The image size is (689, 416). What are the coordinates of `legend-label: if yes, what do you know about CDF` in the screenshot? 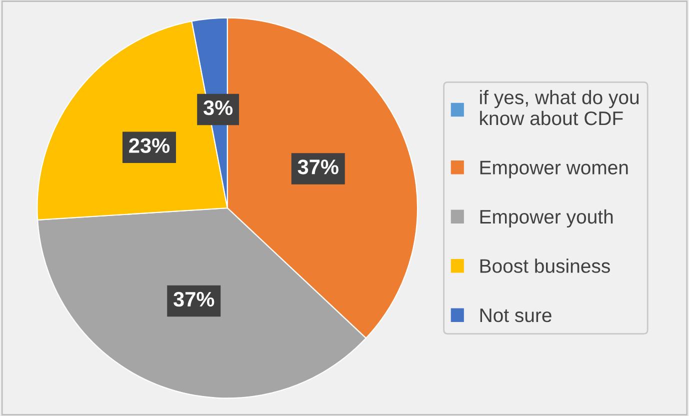 It's located at (559, 108).